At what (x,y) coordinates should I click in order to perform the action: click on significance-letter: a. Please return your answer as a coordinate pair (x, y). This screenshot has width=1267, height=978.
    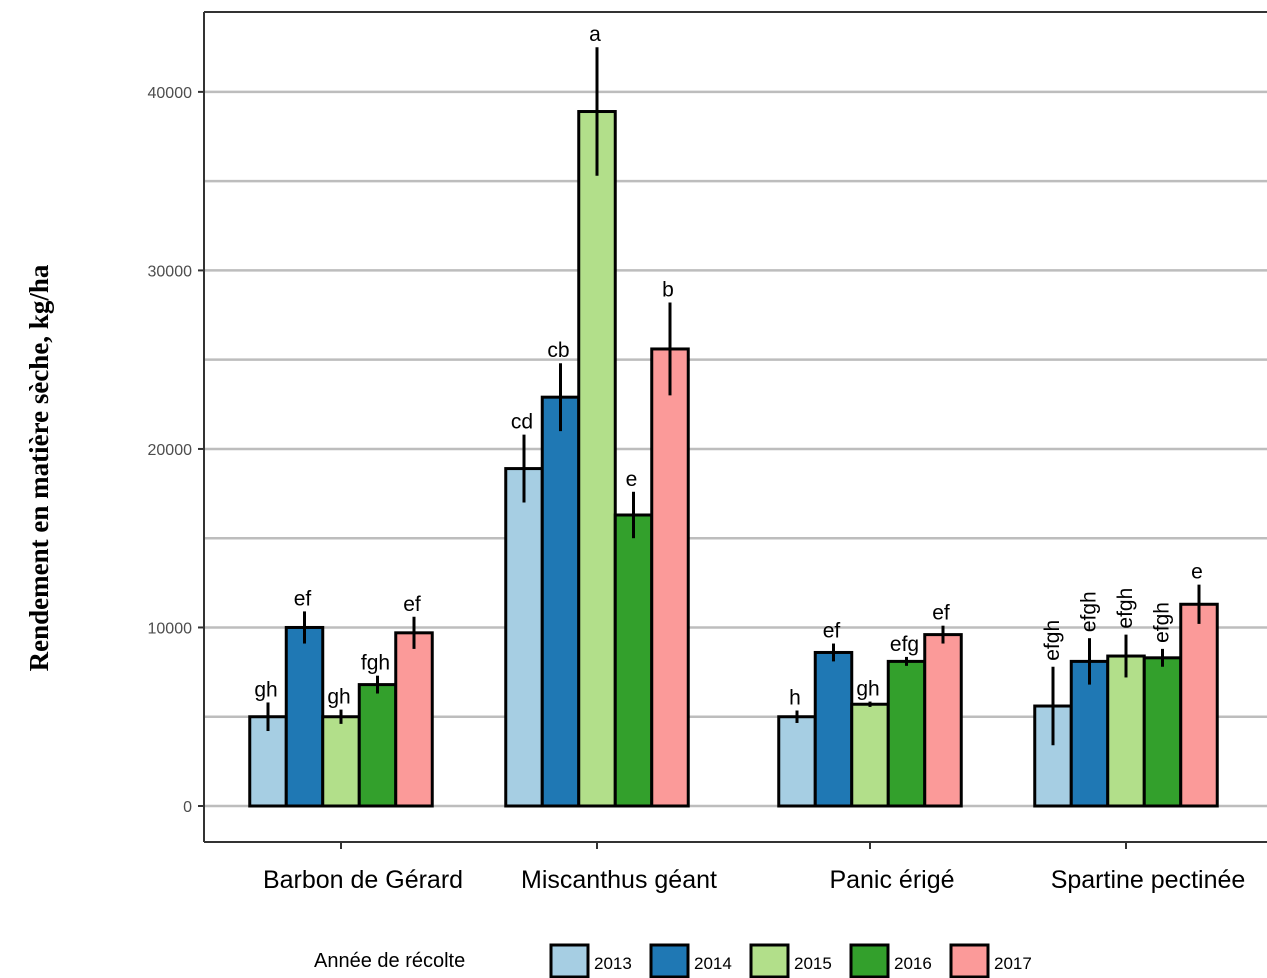
    Looking at the image, I should click on (595, 34).